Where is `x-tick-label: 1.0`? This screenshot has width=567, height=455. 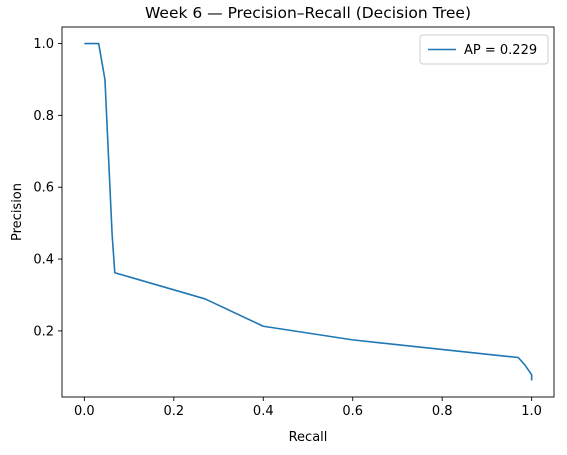 x-tick-label: 1.0 is located at coordinates (531, 411).